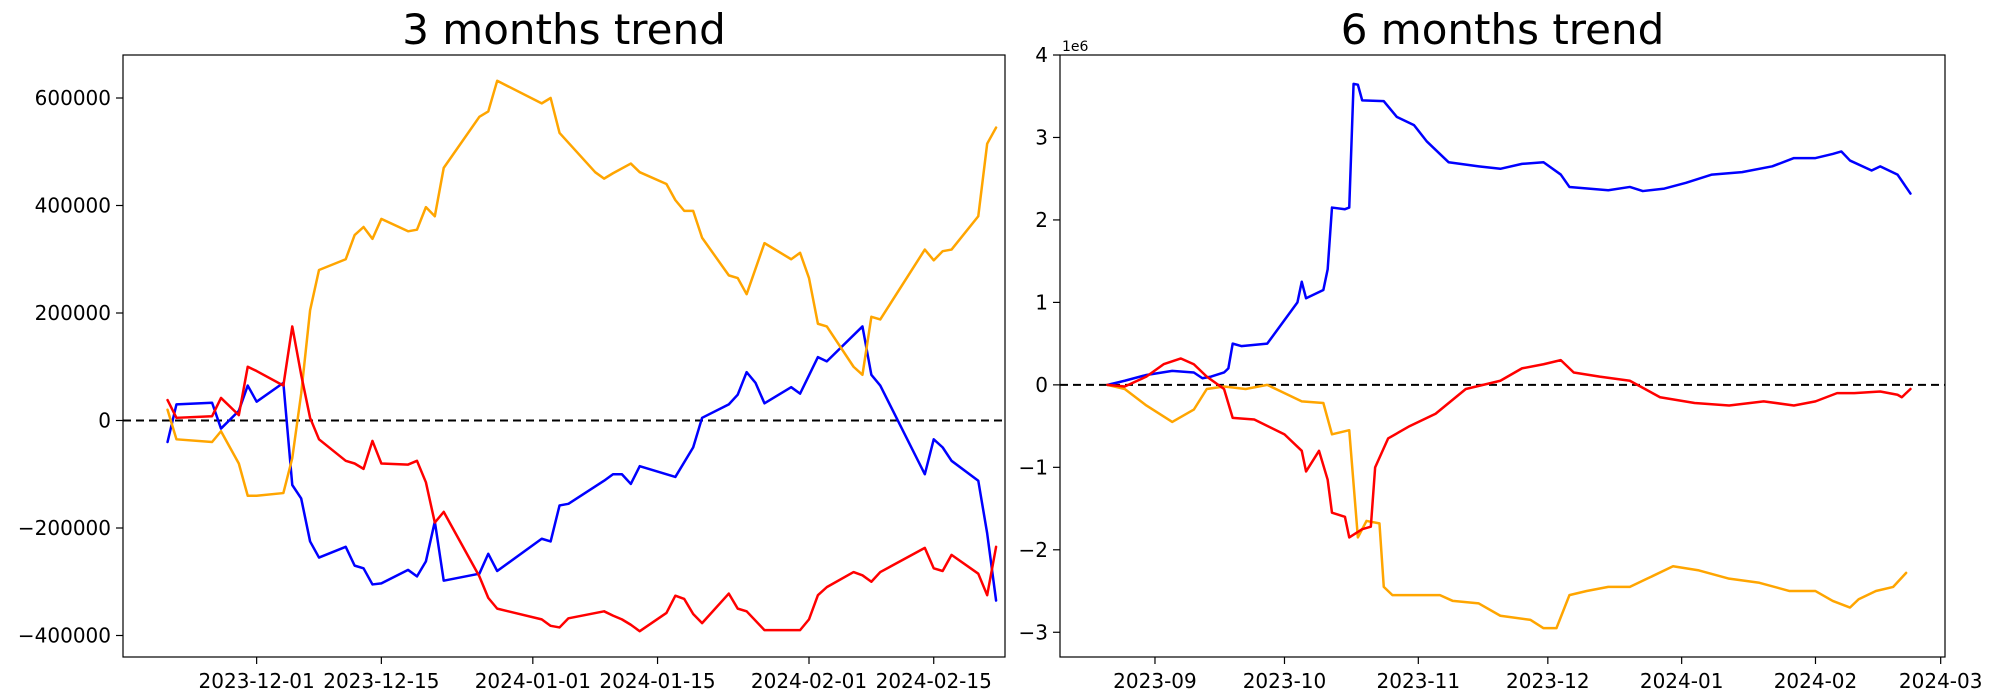  I want to click on x-tick-label: 2023-11, so click(1419, 681).